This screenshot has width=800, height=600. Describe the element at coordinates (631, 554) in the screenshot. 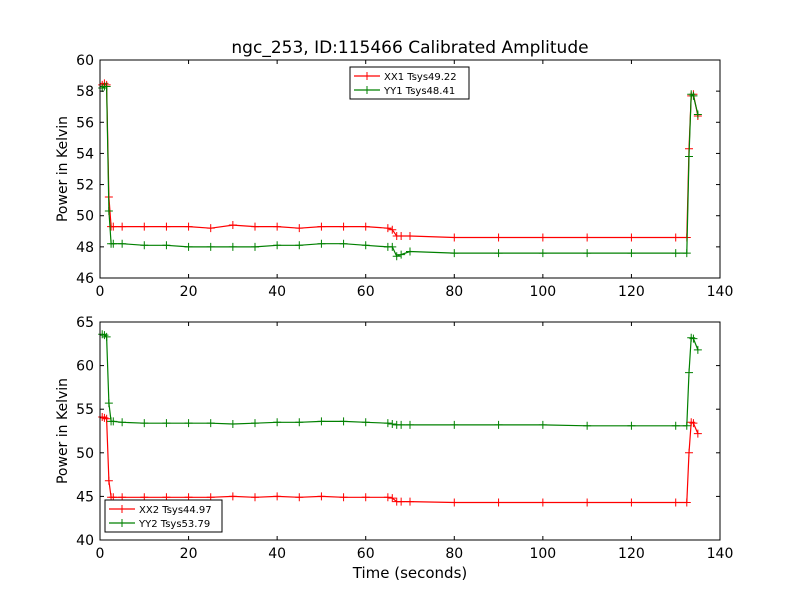

I see `bottom-x-tick-label: 120` at that location.